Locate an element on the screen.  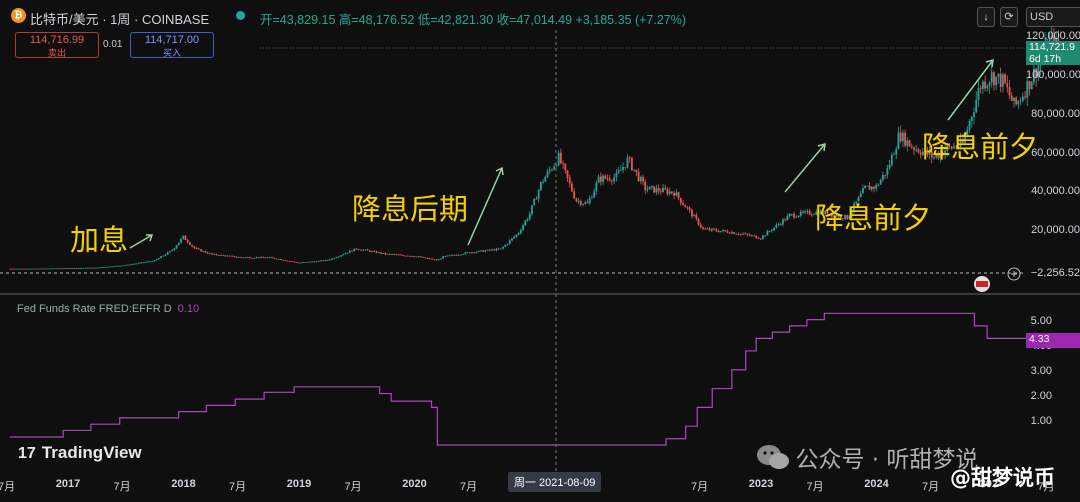
time-tick-label: 2024 is located at coordinates (876, 484).